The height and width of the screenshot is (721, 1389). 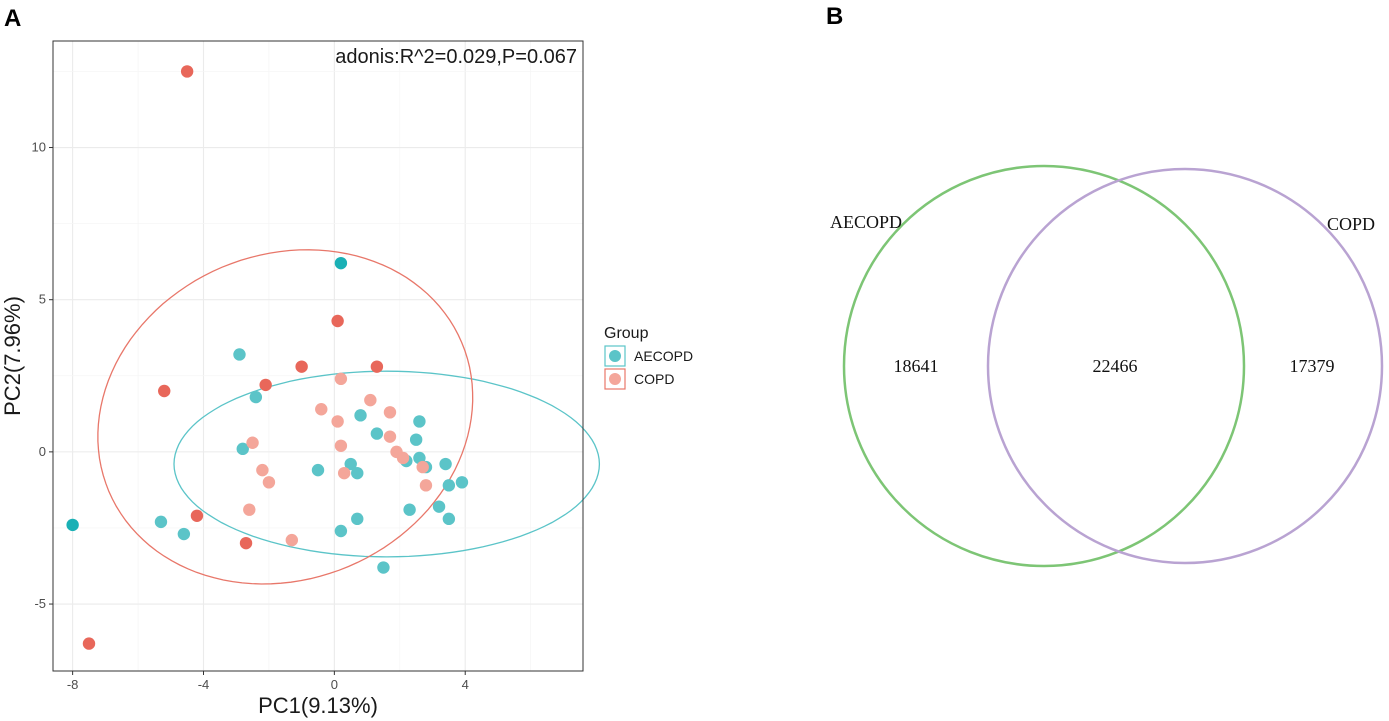 I want to click on legend-dot-copd, so click(x=615, y=379).